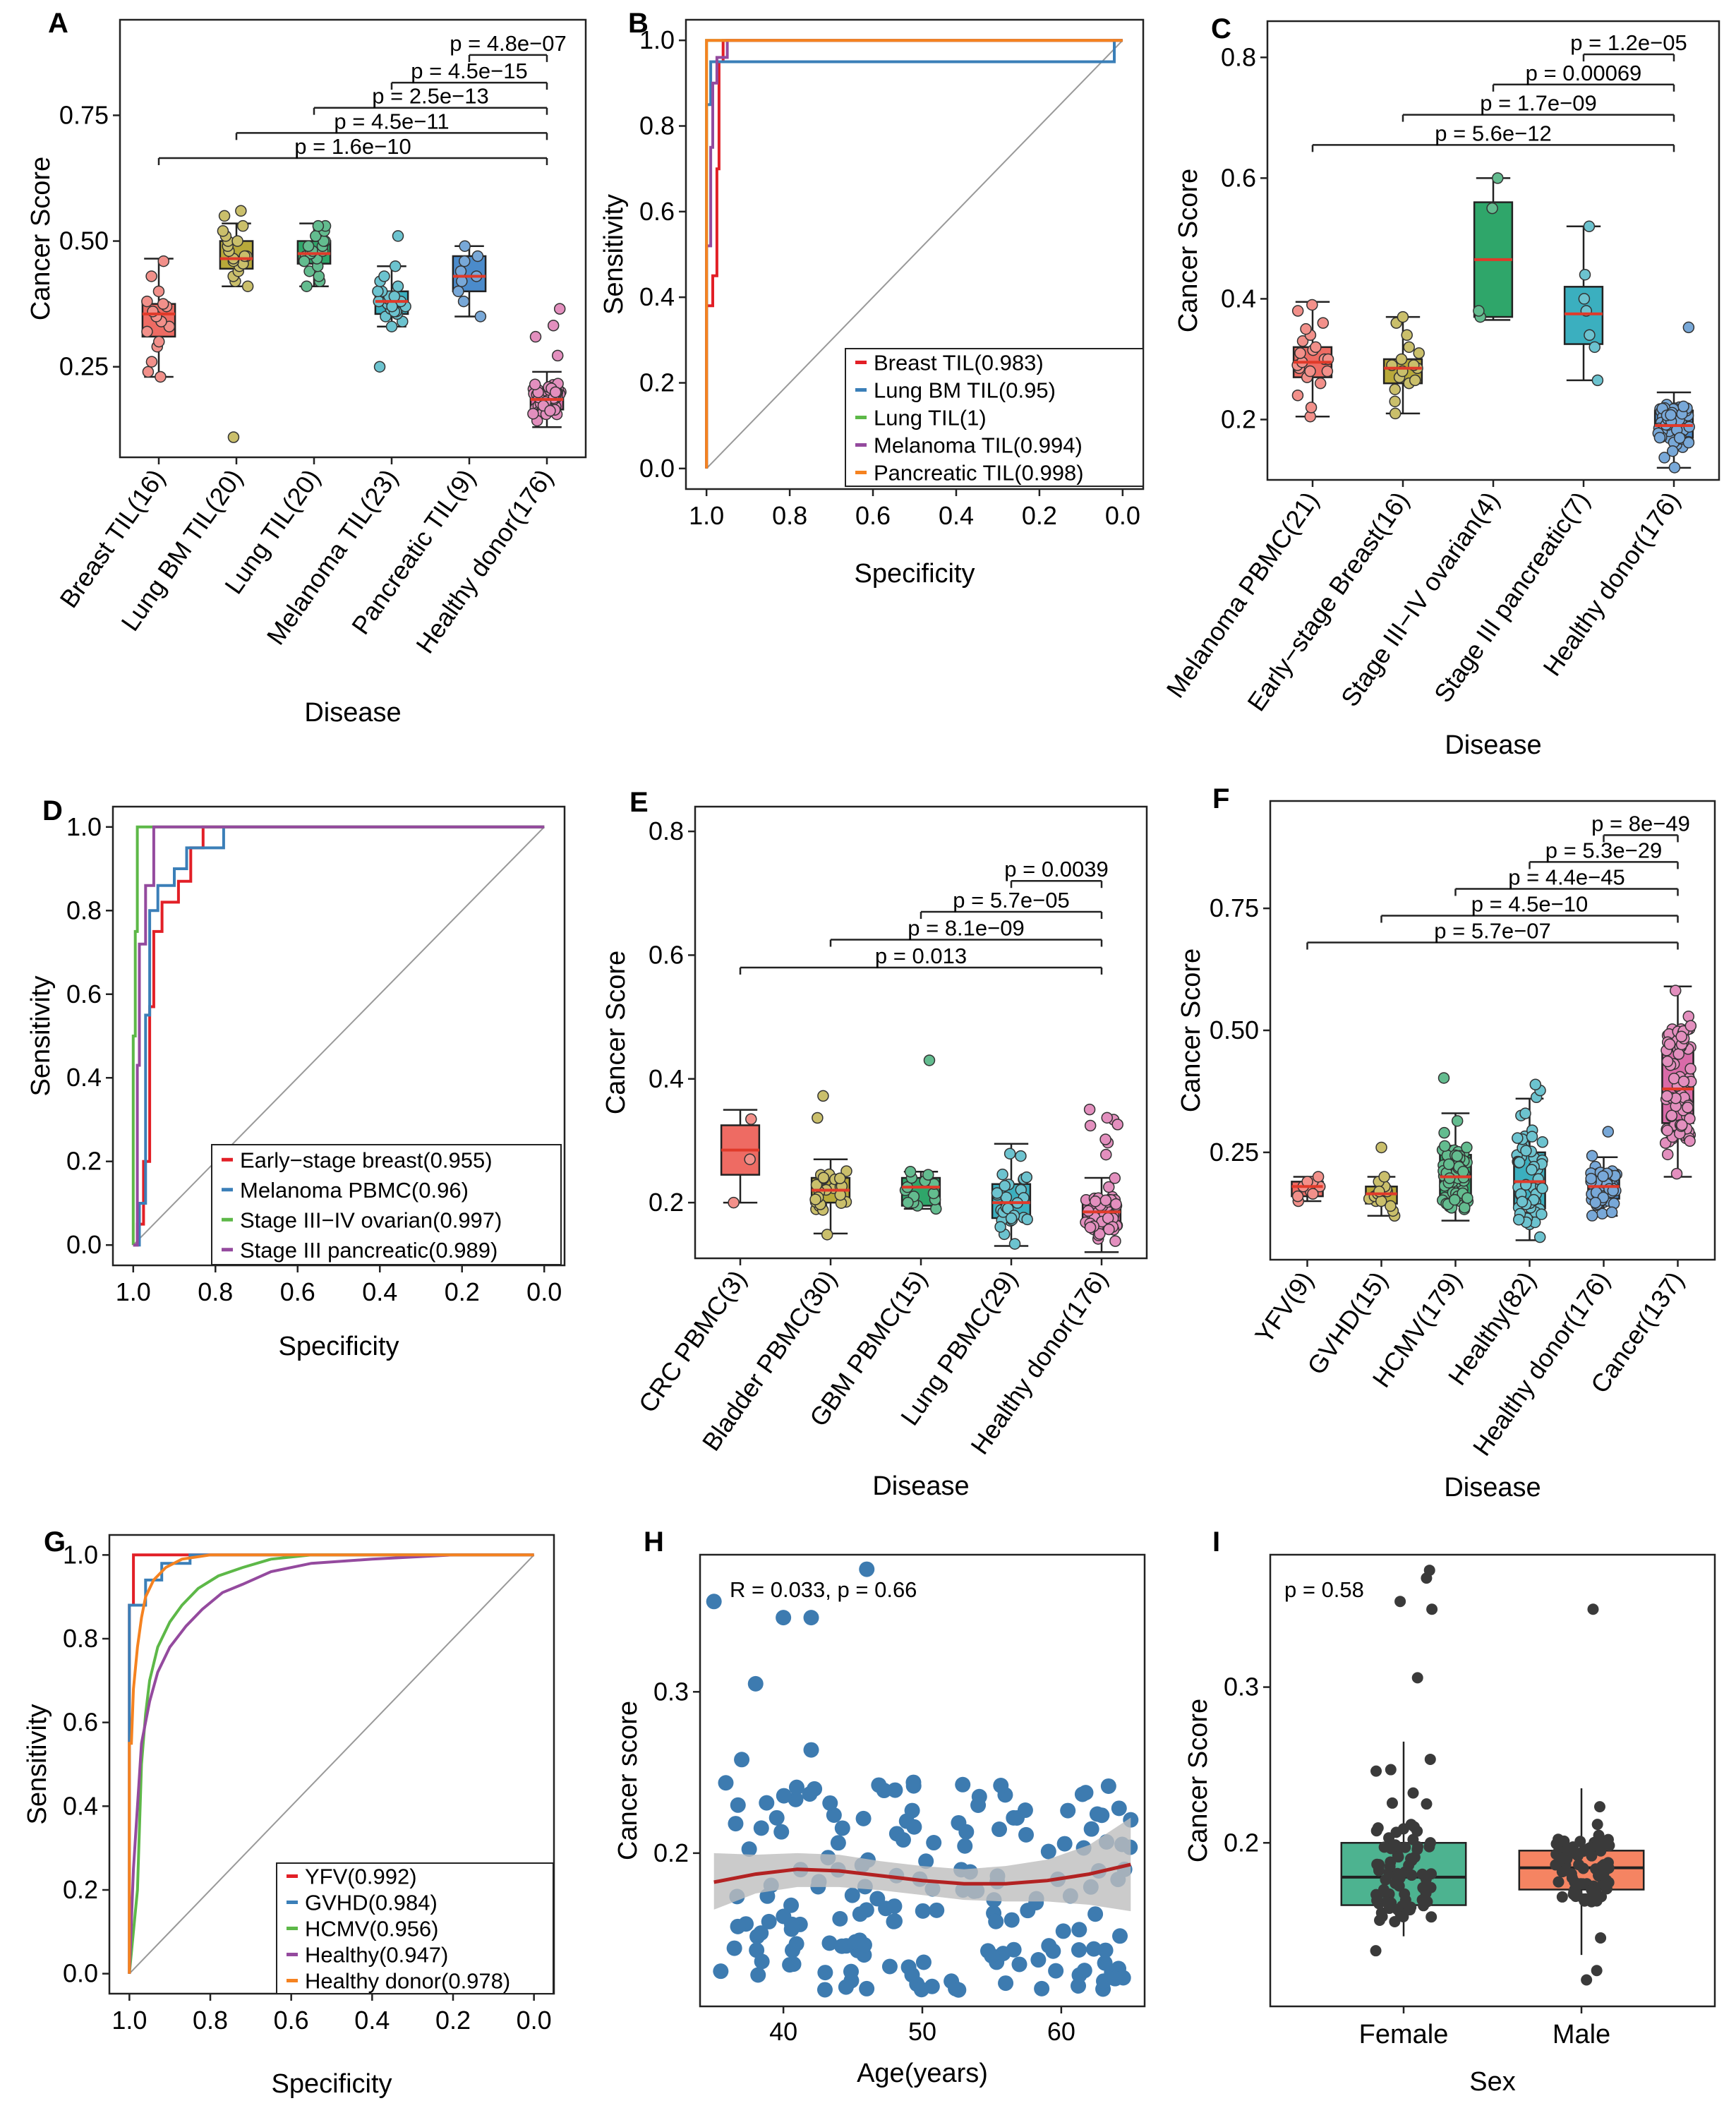 The image size is (1736, 2108). Describe the element at coordinates (1538, 103) in the screenshot. I see `p-value: p = 1.7e−09` at that location.